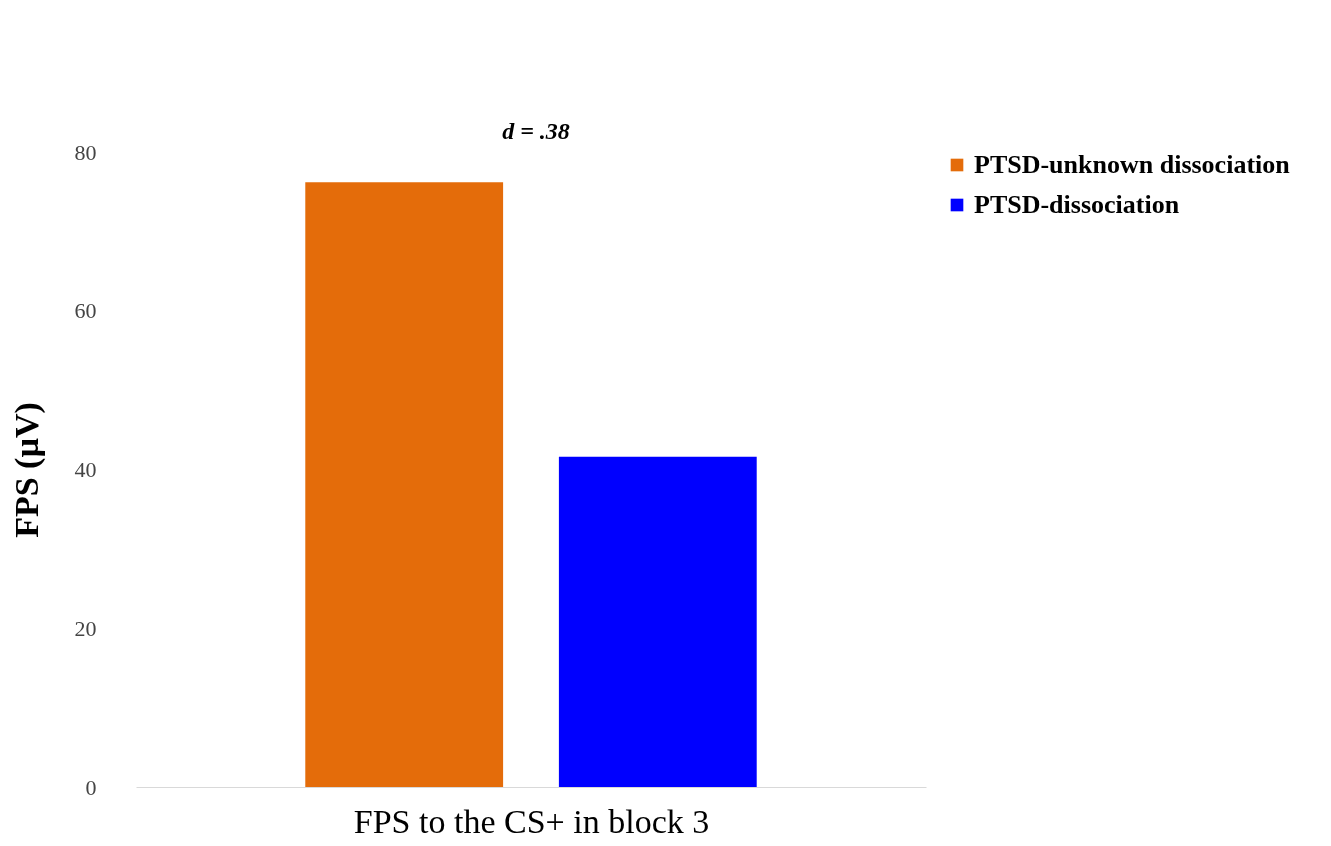 The height and width of the screenshot is (846, 1331). I want to click on y-tick-label: 0, so click(91, 787).